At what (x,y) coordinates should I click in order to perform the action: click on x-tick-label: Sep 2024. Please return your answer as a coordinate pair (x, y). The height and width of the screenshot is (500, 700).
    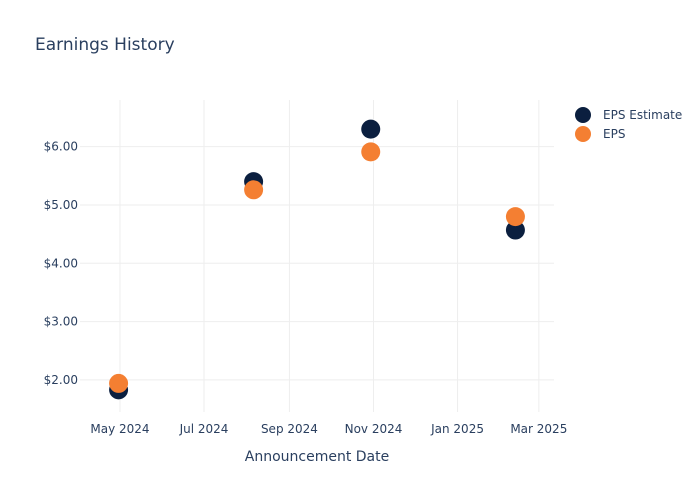
    Looking at the image, I should click on (289, 429).